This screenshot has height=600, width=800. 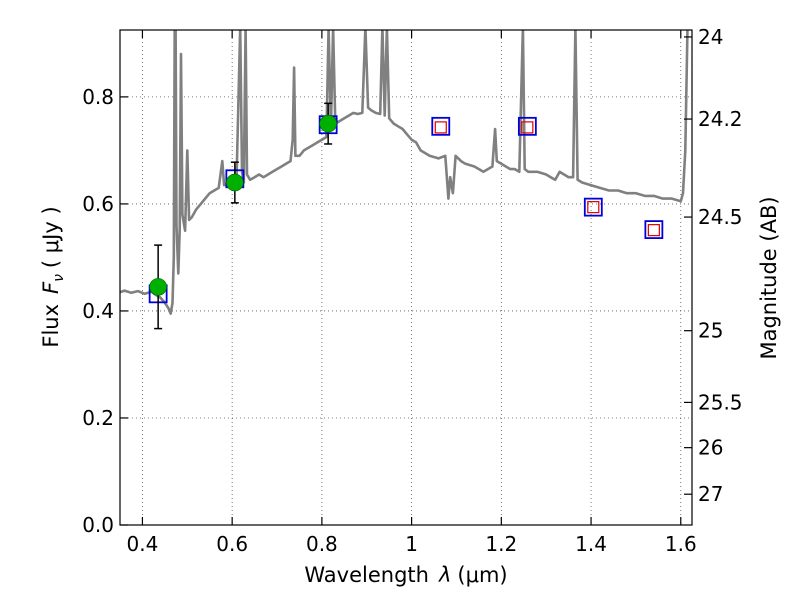 What do you see at coordinates (591, 544) in the screenshot?
I see `x-tick-label: 1.4` at bounding box center [591, 544].